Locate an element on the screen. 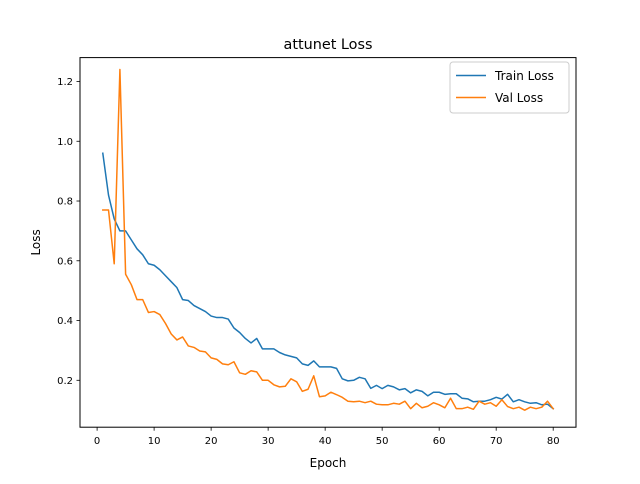  legend-label-val-loss: Val Loss is located at coordinates (519, 98).